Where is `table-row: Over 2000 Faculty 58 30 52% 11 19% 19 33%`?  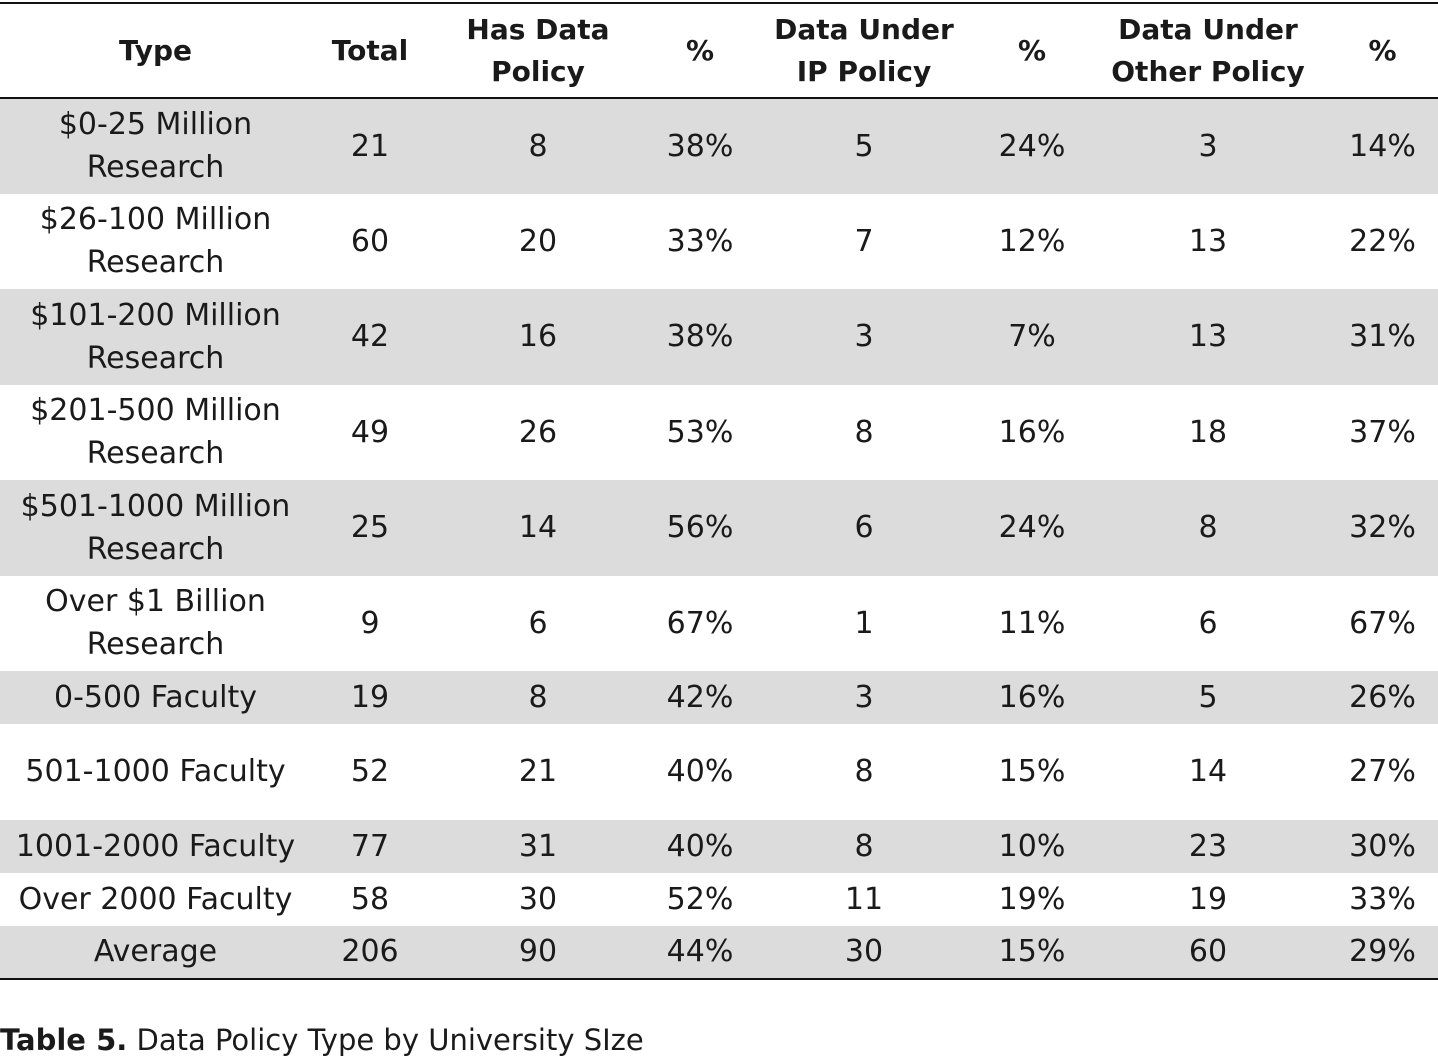 table-row: Over 2000 Faculty 58 30 52% 11 19% 19 33% is located at coordinates (719, 899).